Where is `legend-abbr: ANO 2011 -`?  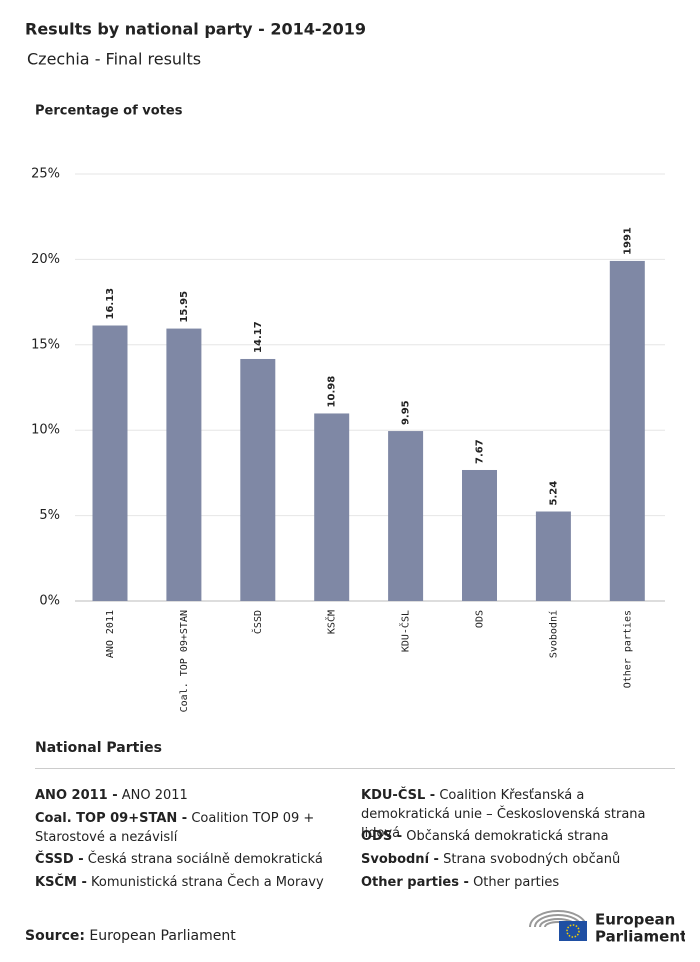
legend-abbr: ANO 2011 - is located at coordinates (76, 795).